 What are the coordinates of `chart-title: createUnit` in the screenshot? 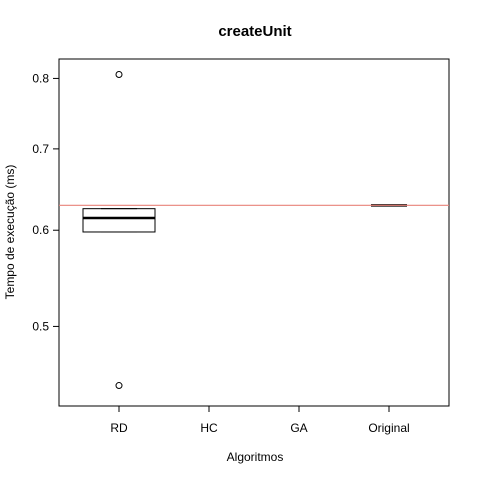 It's located at (254, 31).